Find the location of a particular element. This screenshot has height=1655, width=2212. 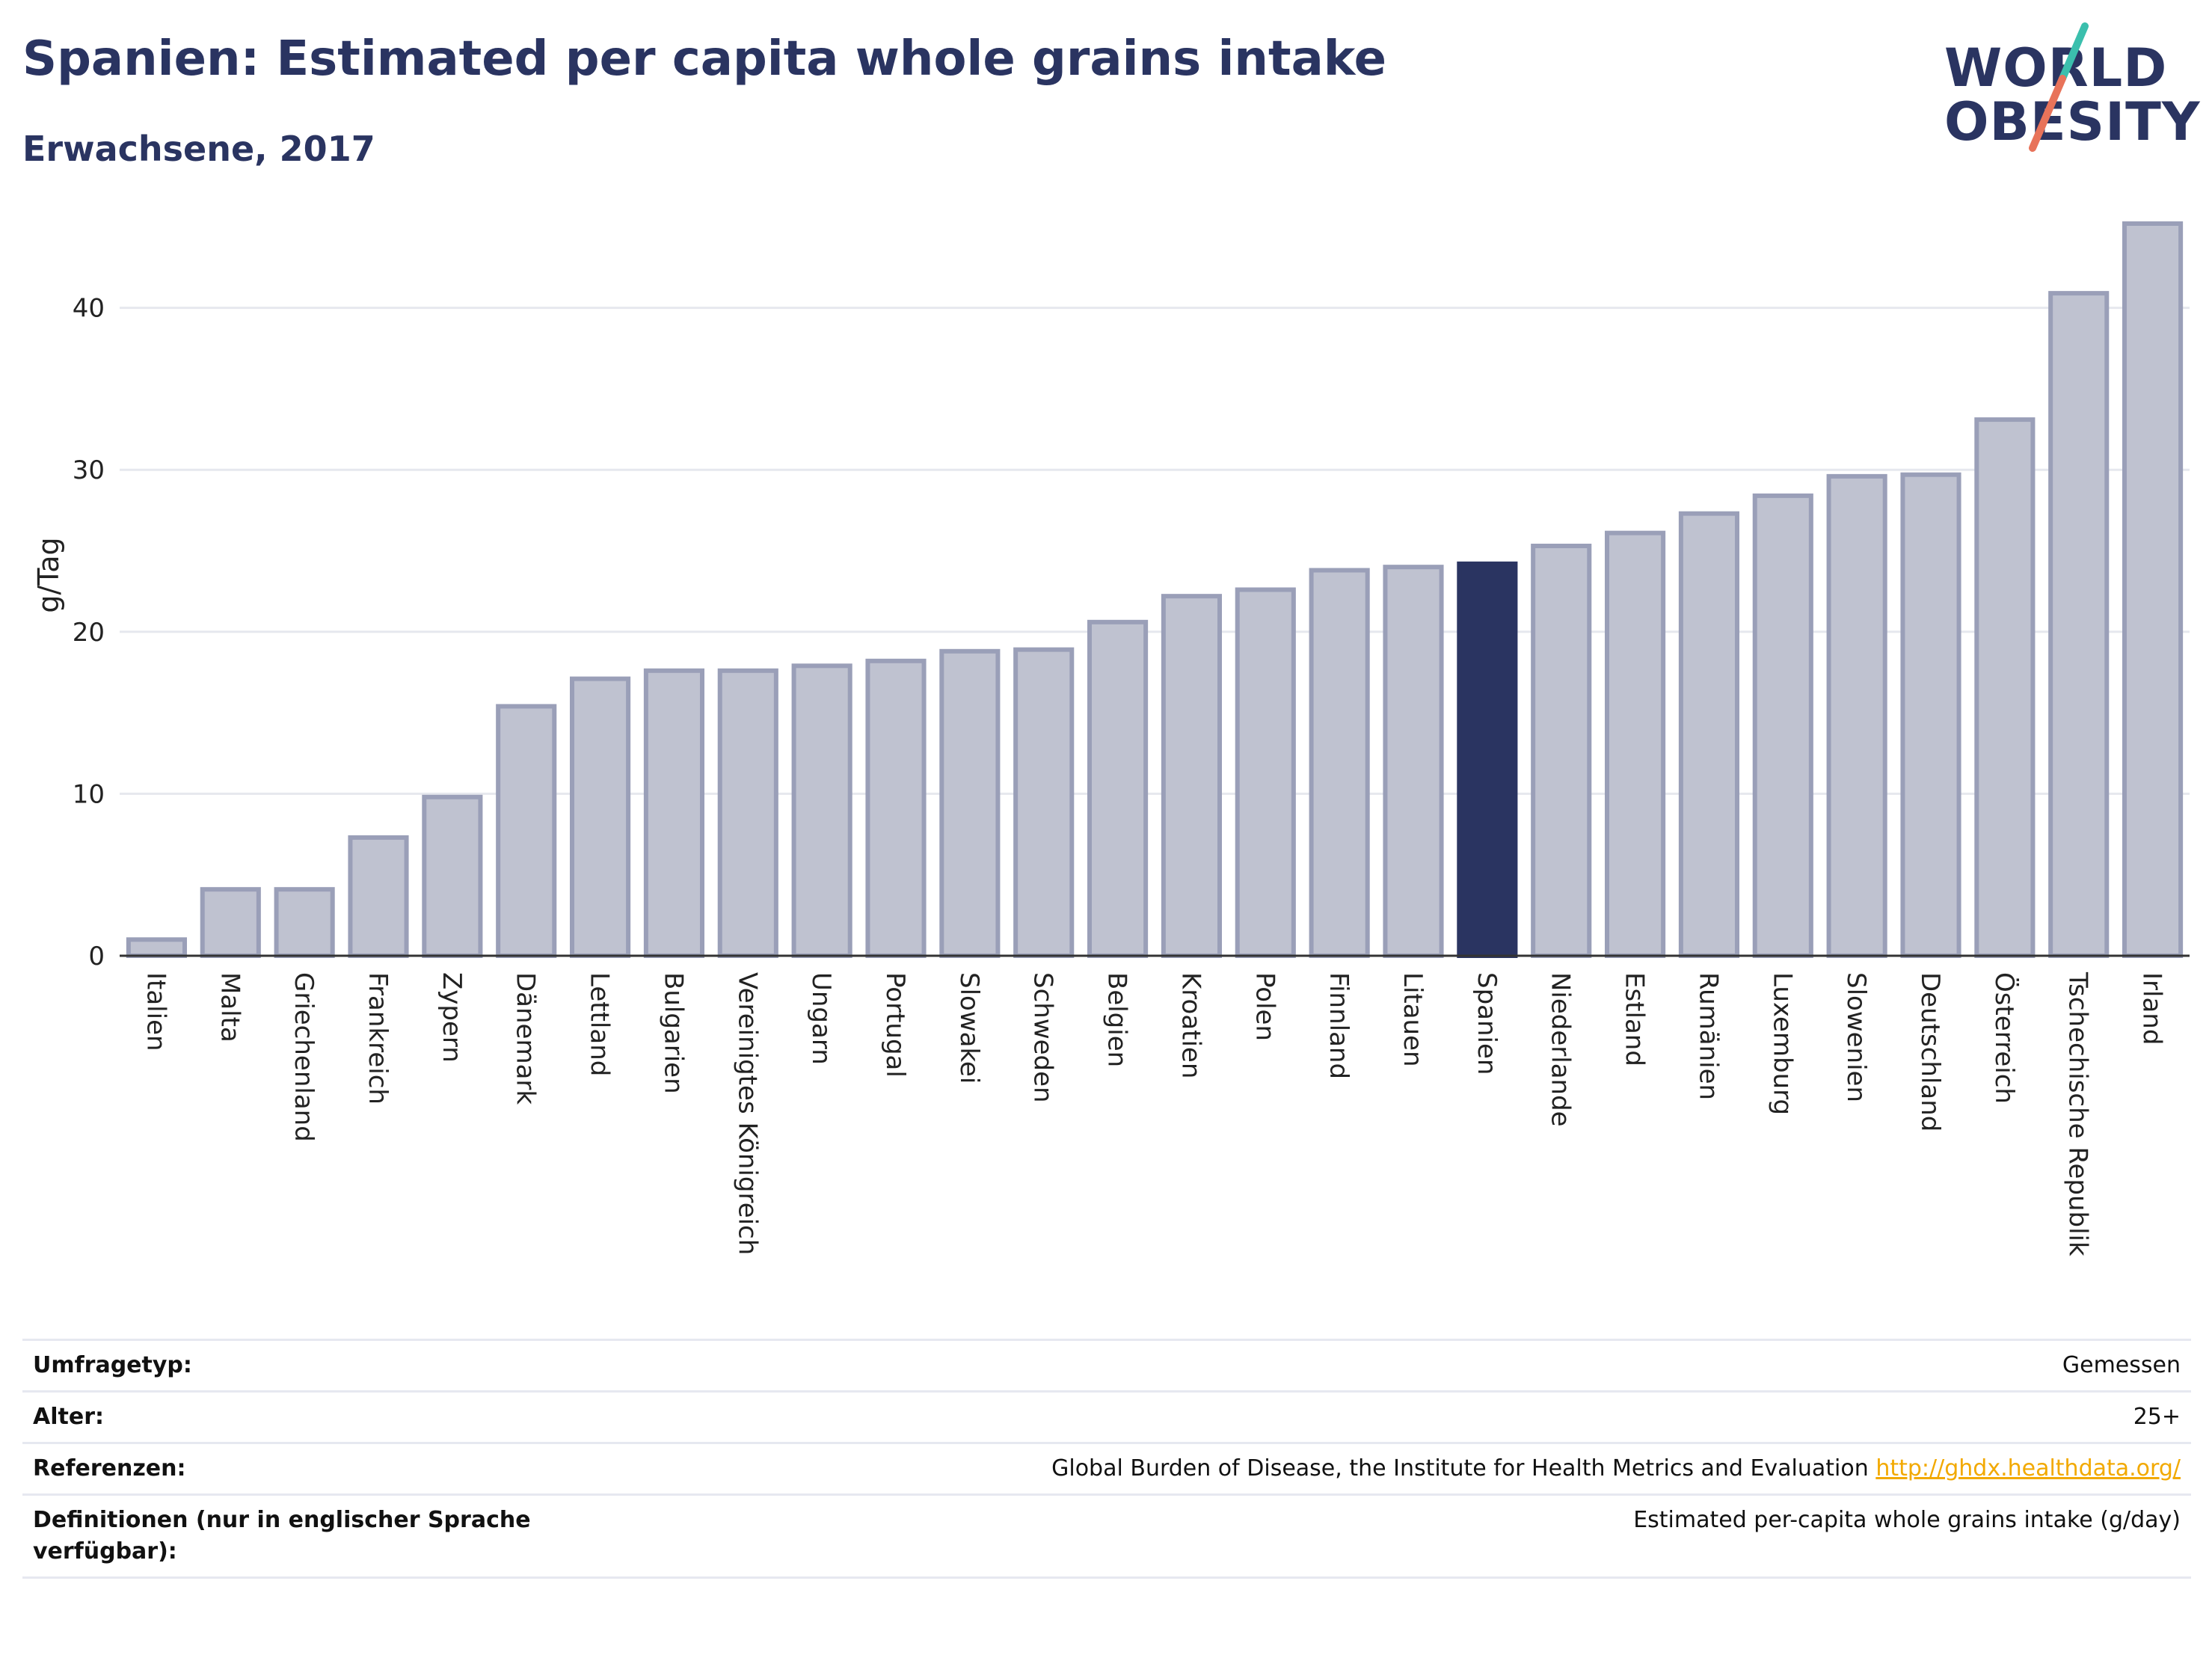

x-tick-label: Deutschland is located at coordinates (1930, 1052).